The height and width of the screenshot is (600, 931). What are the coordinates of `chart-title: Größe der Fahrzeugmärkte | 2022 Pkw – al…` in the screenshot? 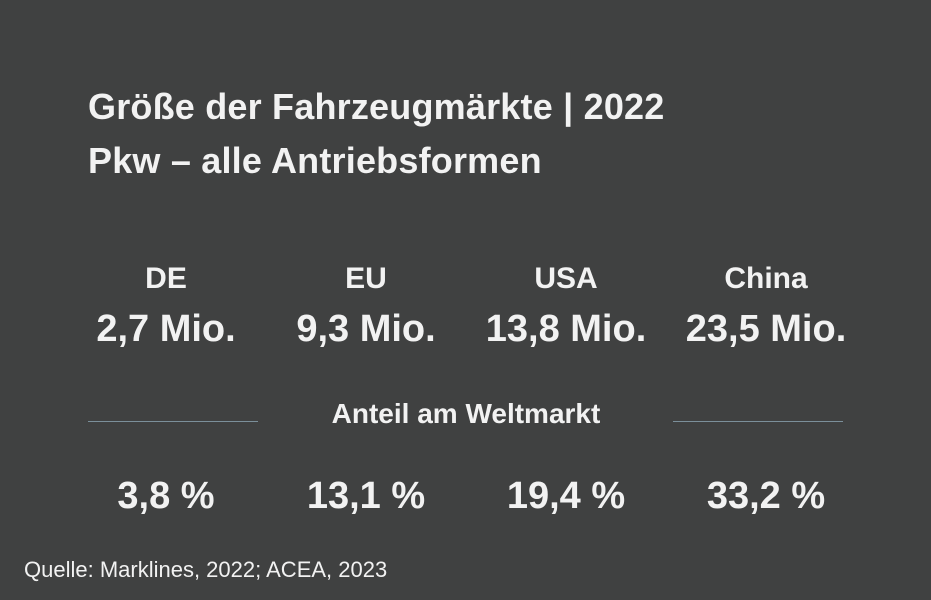 It's located at (376, 134).